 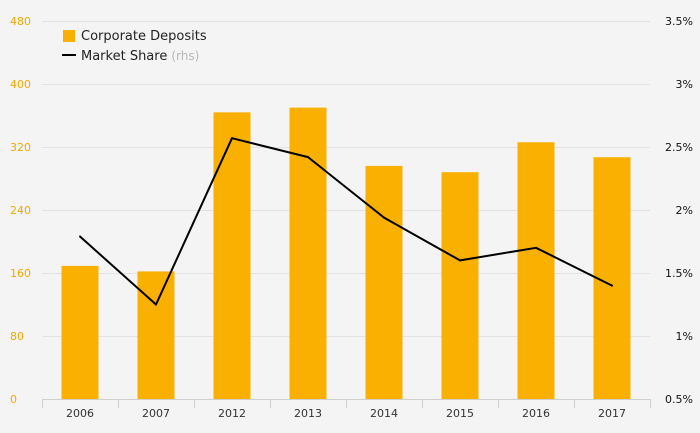 What do you see at coordinates (460, 285) in the screenshot?
I see `bar-2015` at bounding box center [460, 285].